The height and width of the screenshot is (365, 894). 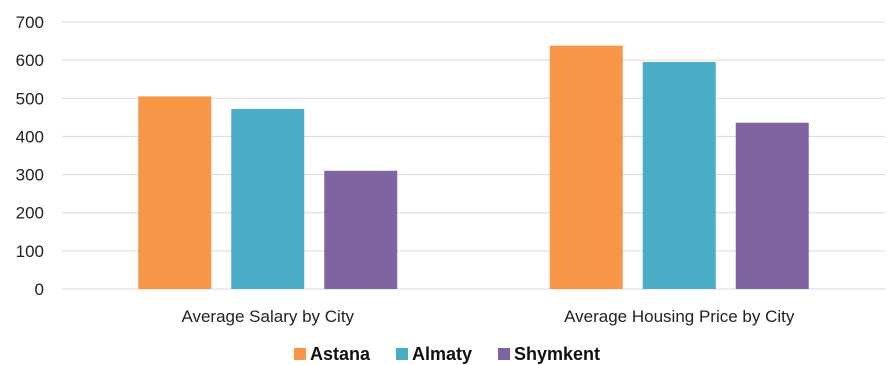 What do you see at coordinates (30, 175) in the screenshot?
I see `y-tick-label: 300` at bounding box center [30, 175].